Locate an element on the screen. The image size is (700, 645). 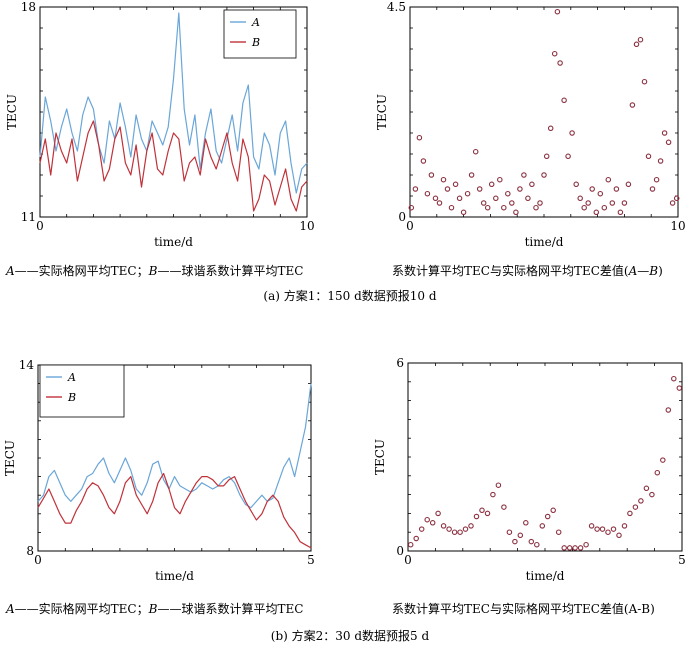
b-scatter-y-tick-label: 0 is located at coordinates (400, 551).